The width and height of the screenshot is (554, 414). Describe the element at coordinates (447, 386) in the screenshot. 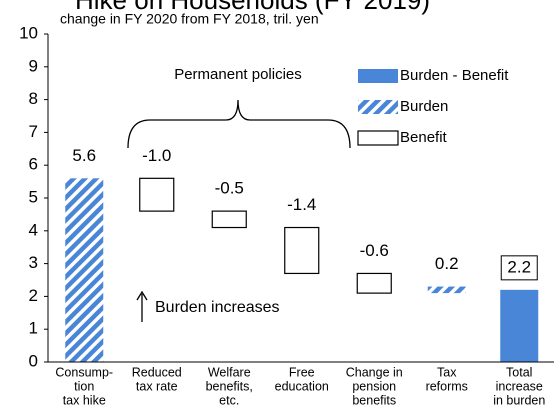

I see `x-tick-label: reforms` at that location.